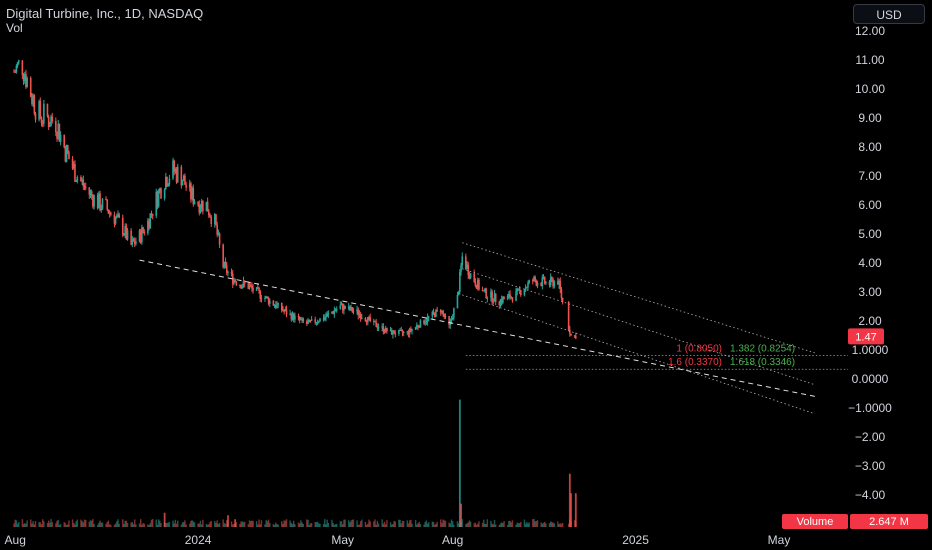 This screenshot has width=932, height=550. Describe the element at coordinates (398, 540) in the screenshot. I see `time-axis: Aug 2024 May Aug 2025 May` at that location.